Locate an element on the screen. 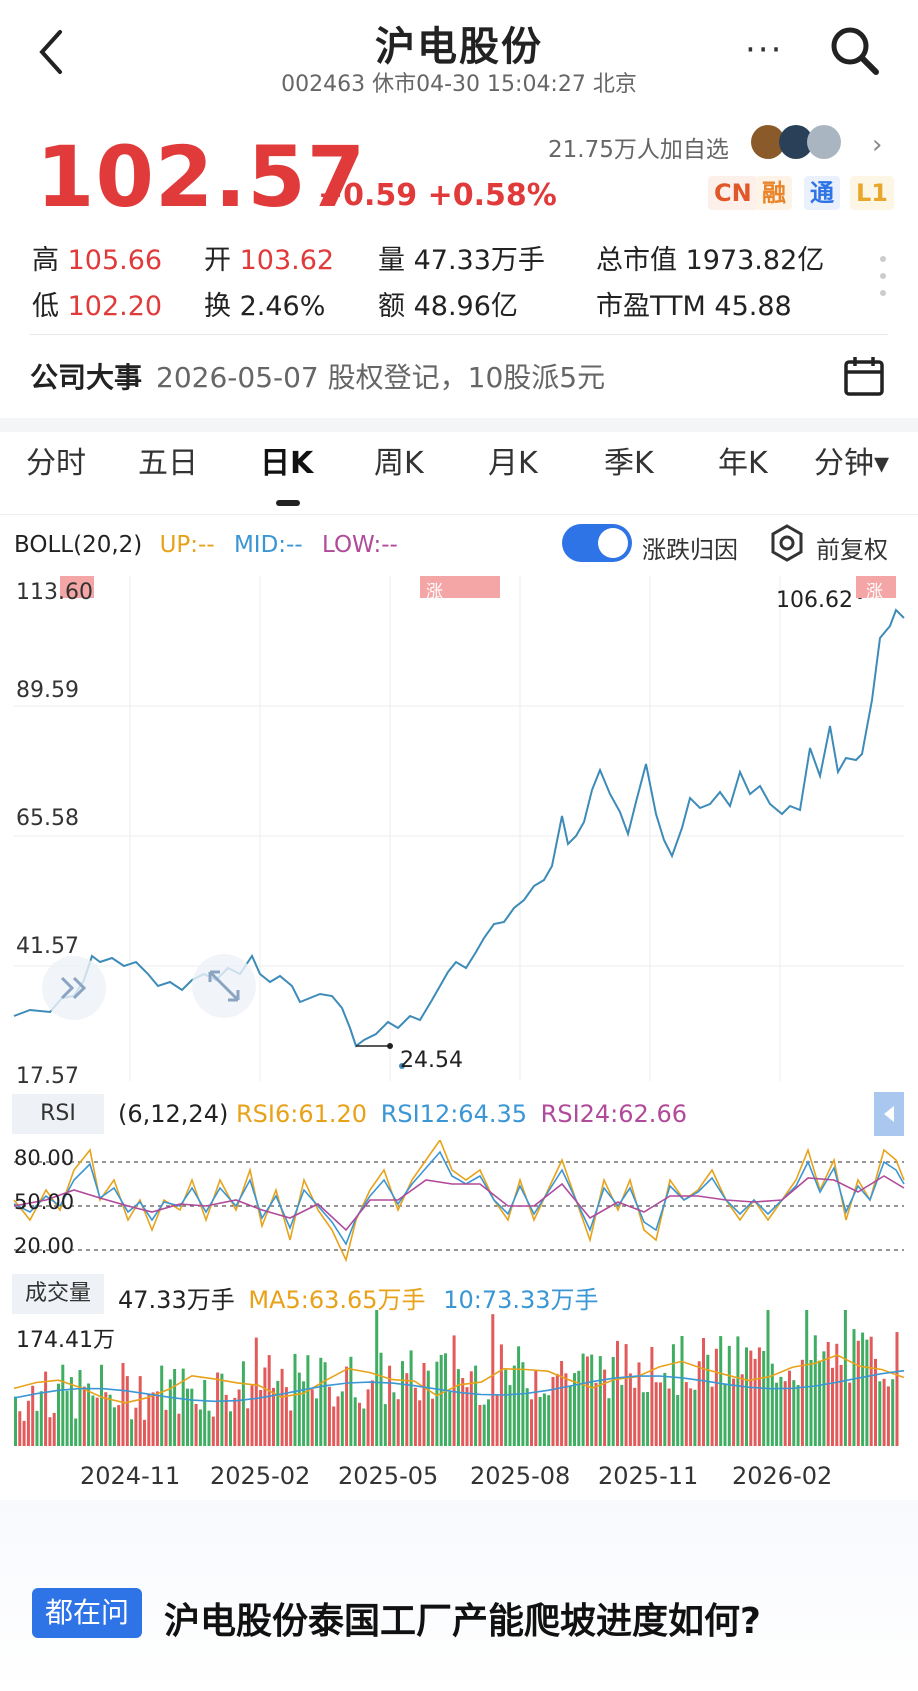 This screenshot has height=1691, width=918. rsi-label: RSI is located at coordinates (58, 1114).